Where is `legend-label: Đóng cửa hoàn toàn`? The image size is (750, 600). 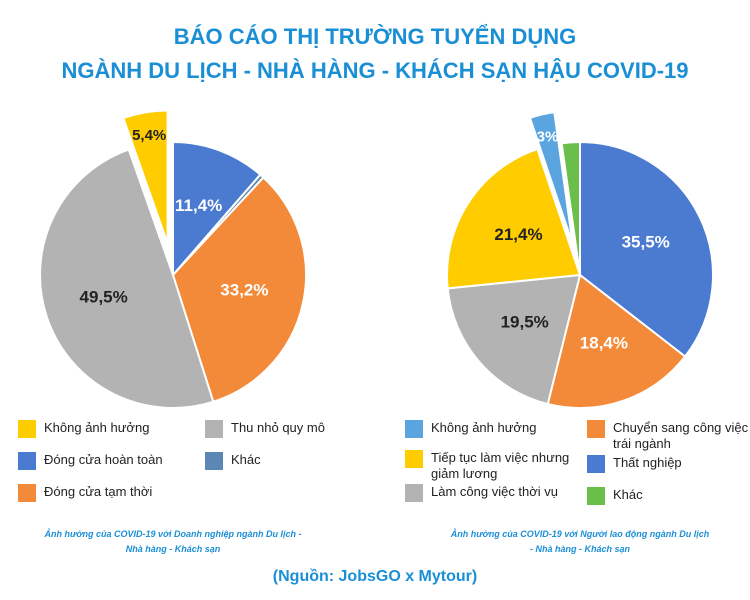
legend-label: Đóng cửa hoàn toàn is located at coordinates (103, 459).